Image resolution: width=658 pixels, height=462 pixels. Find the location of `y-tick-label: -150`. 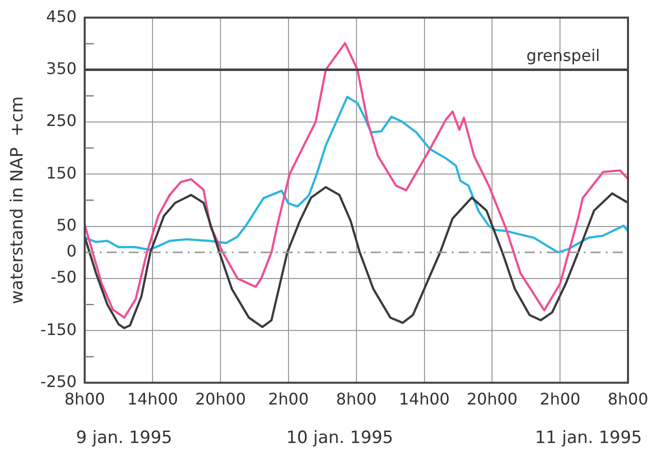

y-tick-label: -150 is located at coordinates (58, 329).